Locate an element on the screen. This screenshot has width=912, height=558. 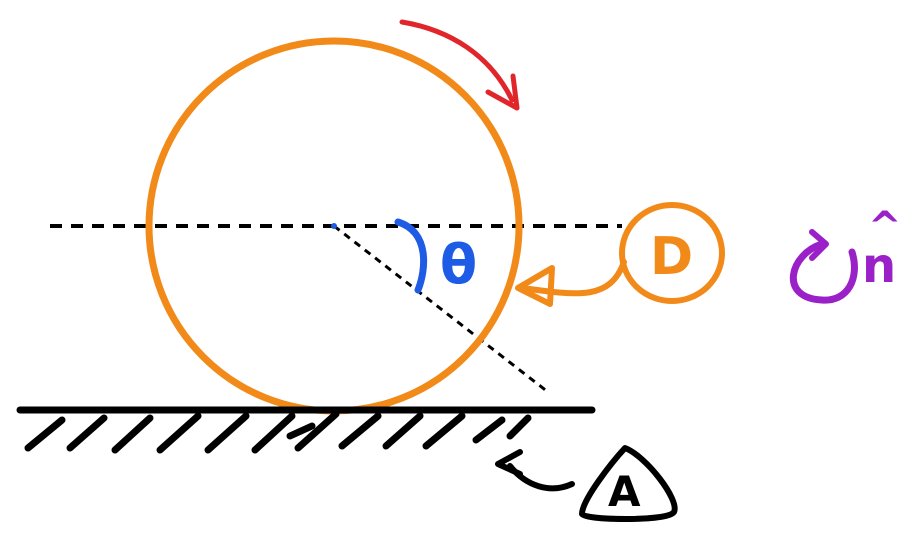
wheel-tag-bubble is located at coordinates (672, 253).